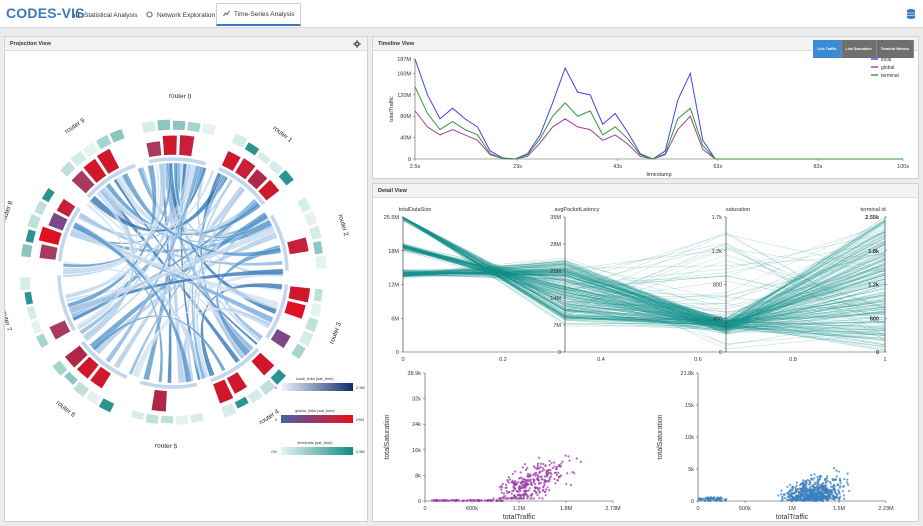  What do you see at coordinates (859, 49) in the screenshot?
I see `link-saturation-button: Link Saturation` at bounding box center [859, 49].